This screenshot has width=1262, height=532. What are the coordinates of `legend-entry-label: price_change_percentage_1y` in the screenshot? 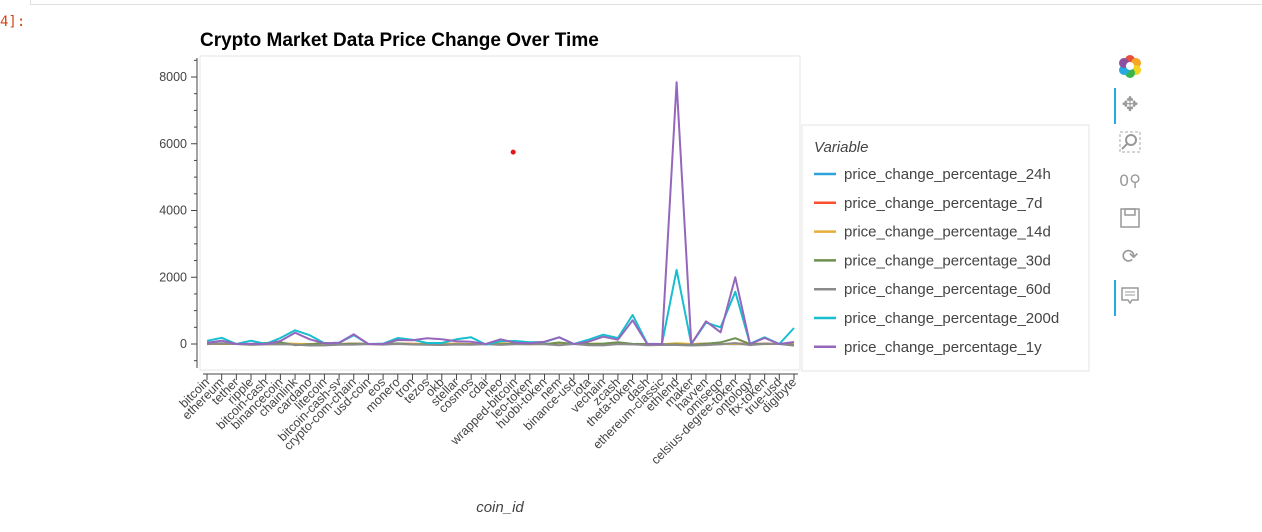 It's located at (943, 347).